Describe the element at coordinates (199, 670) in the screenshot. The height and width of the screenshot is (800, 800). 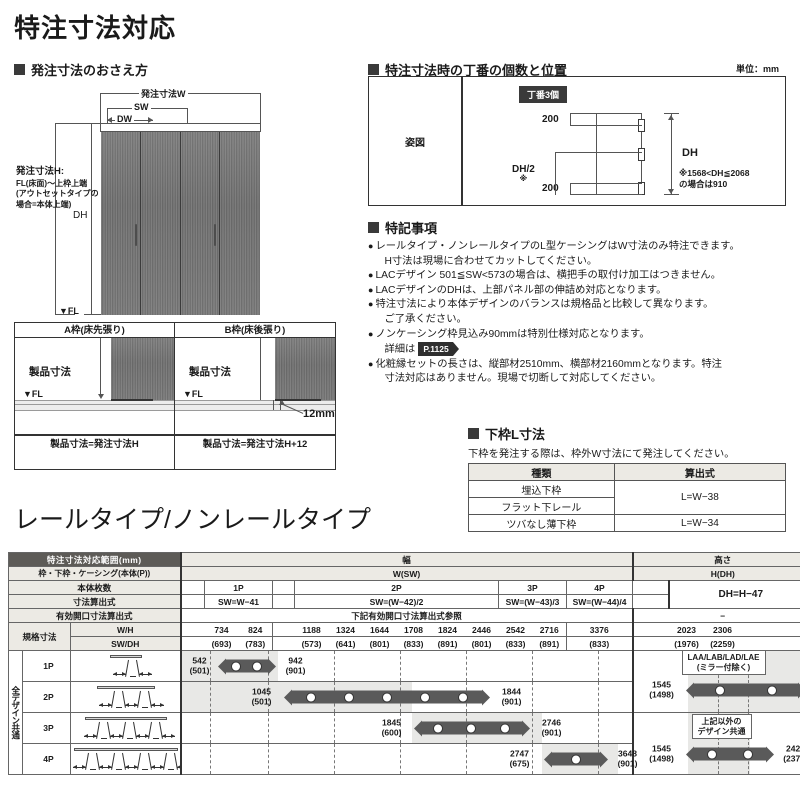
I see `range-min-sub-1p: (501)` at that location.